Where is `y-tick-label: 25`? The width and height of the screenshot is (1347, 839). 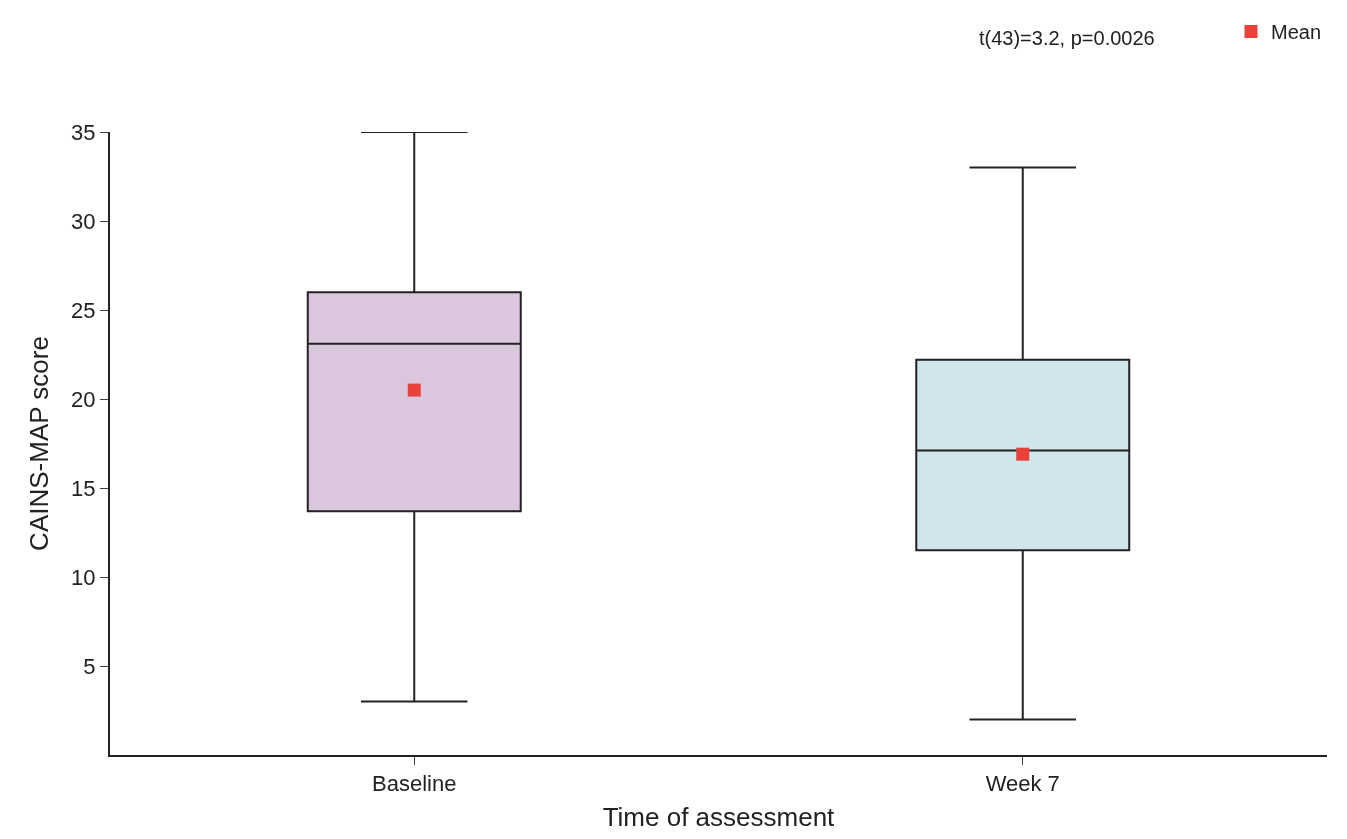
y-tick-label: 25 is located at coordinates (83, 310).